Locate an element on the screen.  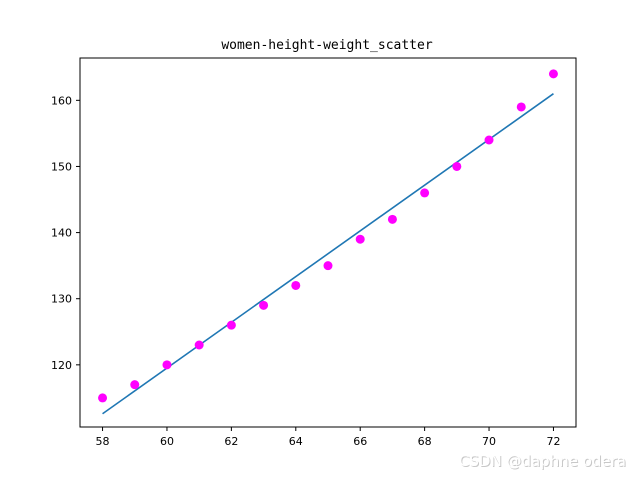
x-tick-label-3: 64 is located at coordinates (296, 441).